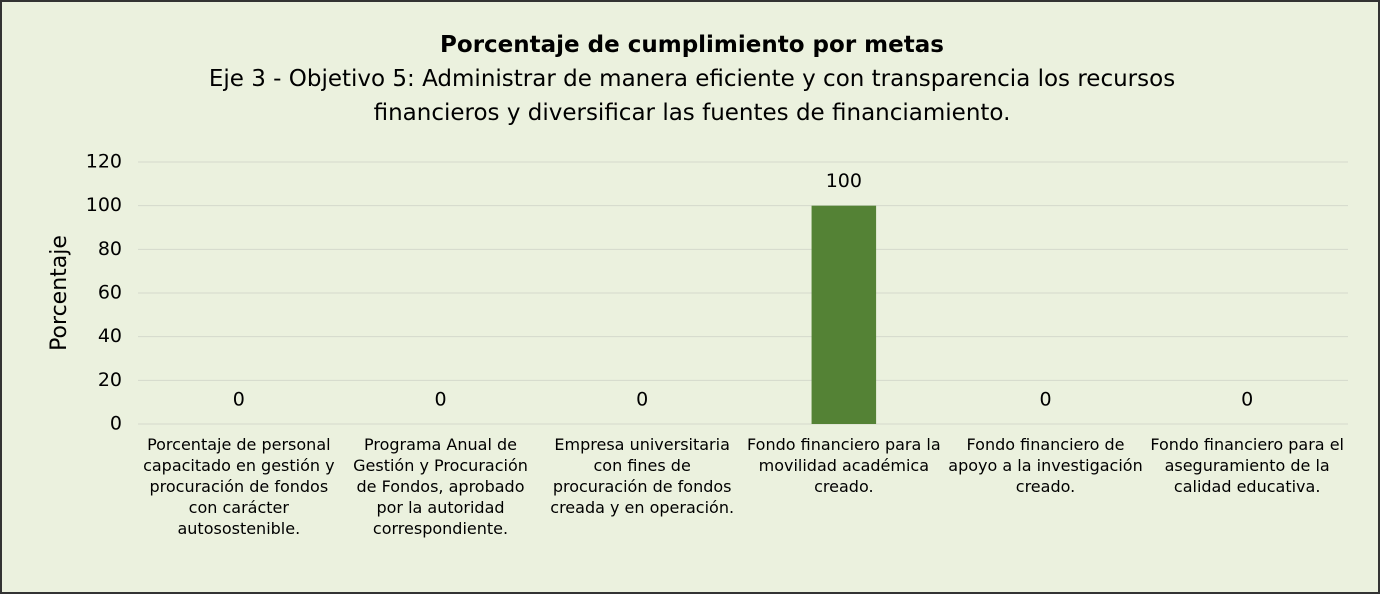  I want to click on y-tick-label: 100, so click(104, 205).